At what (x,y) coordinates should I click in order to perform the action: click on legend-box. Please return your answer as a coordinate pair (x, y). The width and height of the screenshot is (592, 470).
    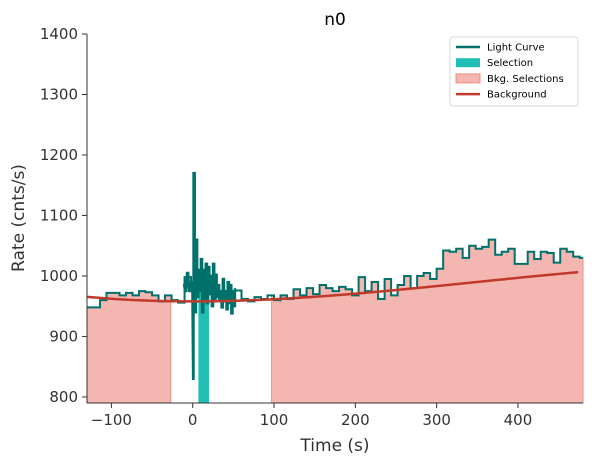
    Looking at the image, I should click on (514, 71).